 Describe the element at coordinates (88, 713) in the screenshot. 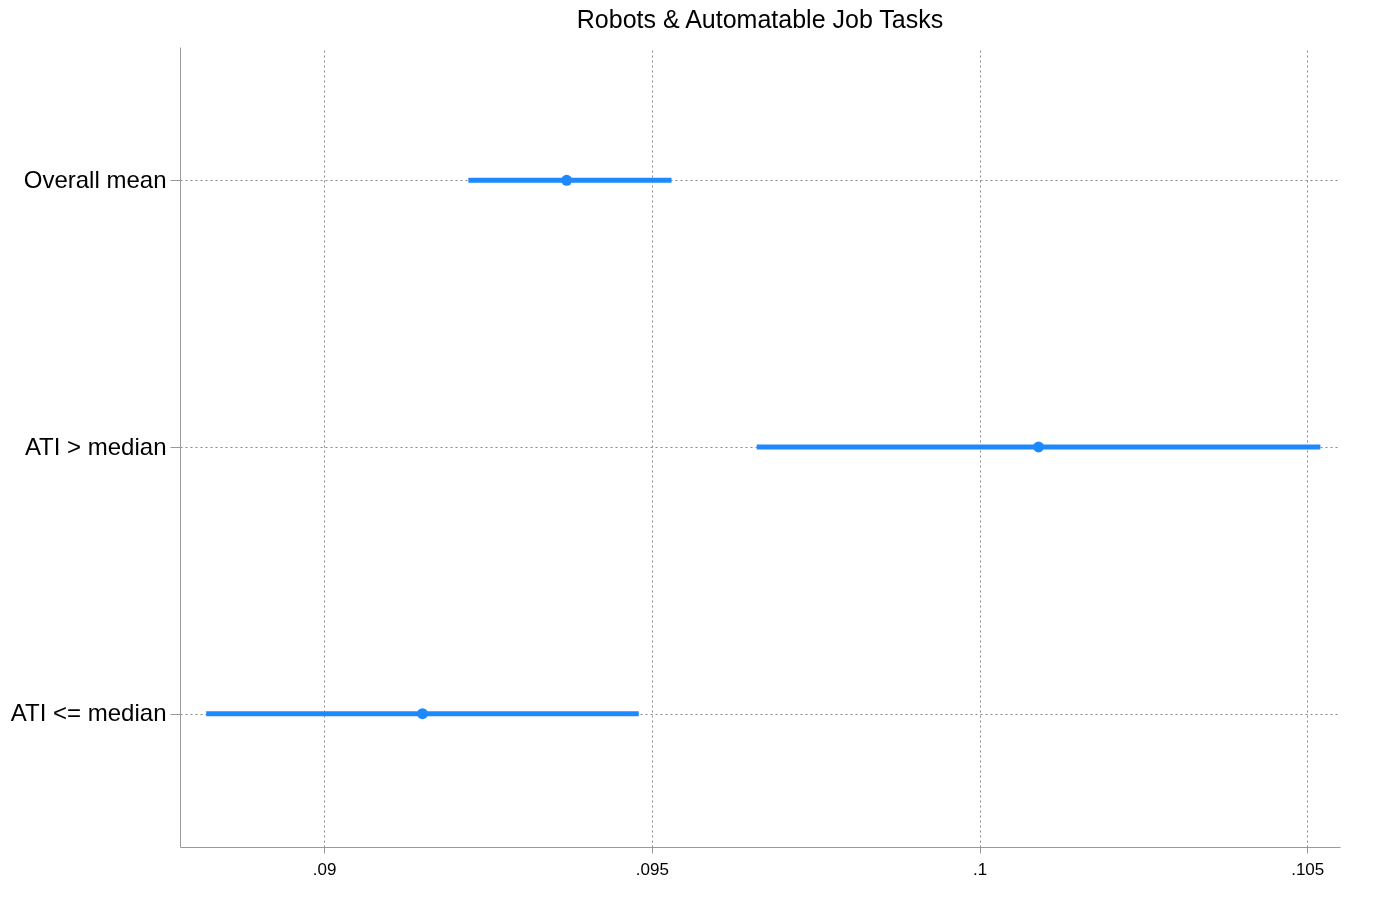

I see `y-tick-label: ATI <= median` at that location.